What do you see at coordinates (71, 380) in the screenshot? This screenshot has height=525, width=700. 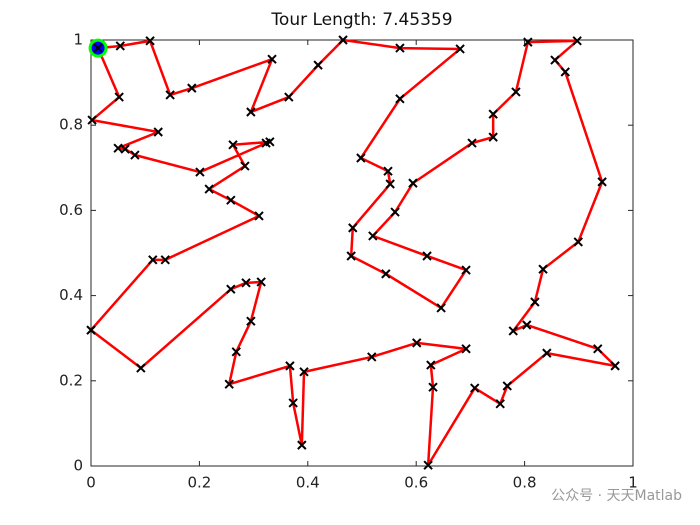 I see `y-tick-label: 0.2` at bounding box center [71, 380].